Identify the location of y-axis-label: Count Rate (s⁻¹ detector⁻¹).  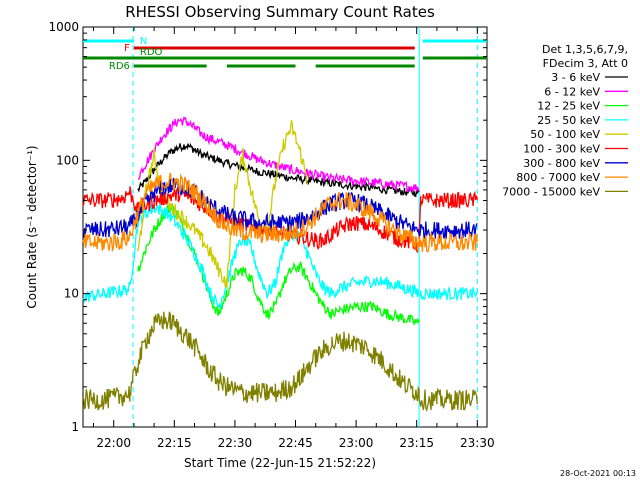
(32, 226).